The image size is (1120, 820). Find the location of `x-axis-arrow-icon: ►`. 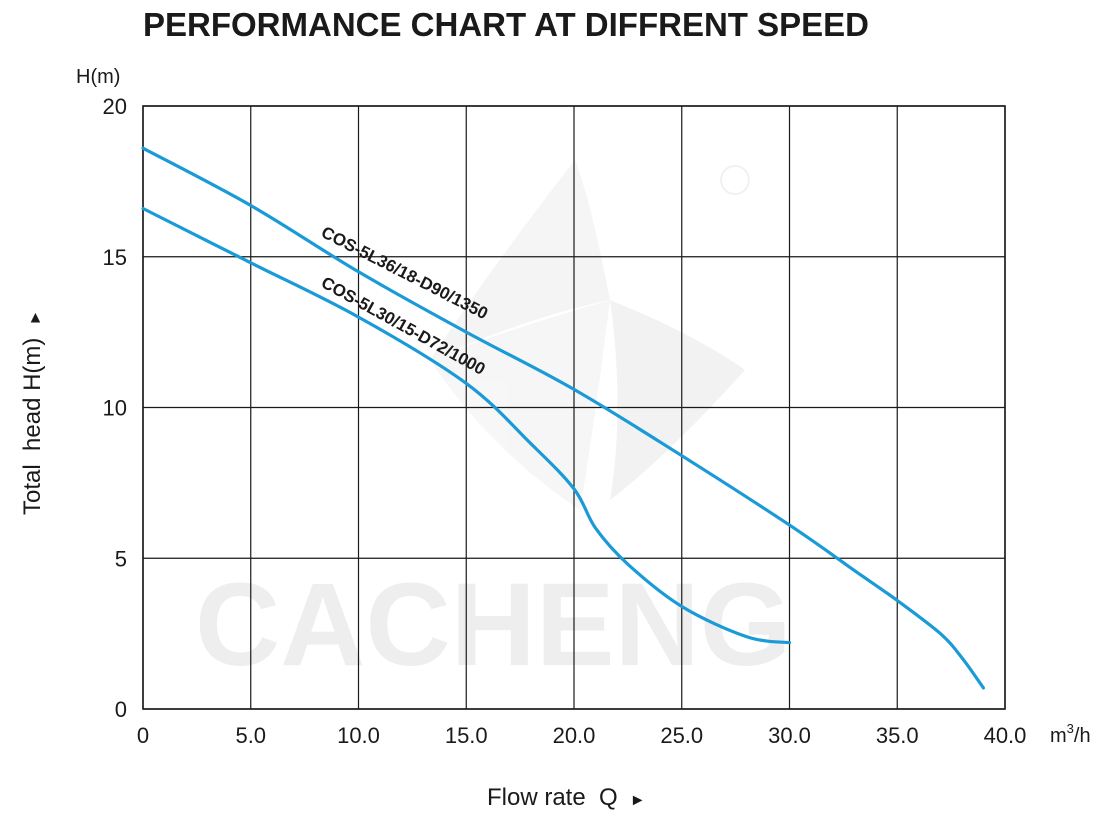

x-axis-arrow-icon: ► is located at coordinates (638, 800).